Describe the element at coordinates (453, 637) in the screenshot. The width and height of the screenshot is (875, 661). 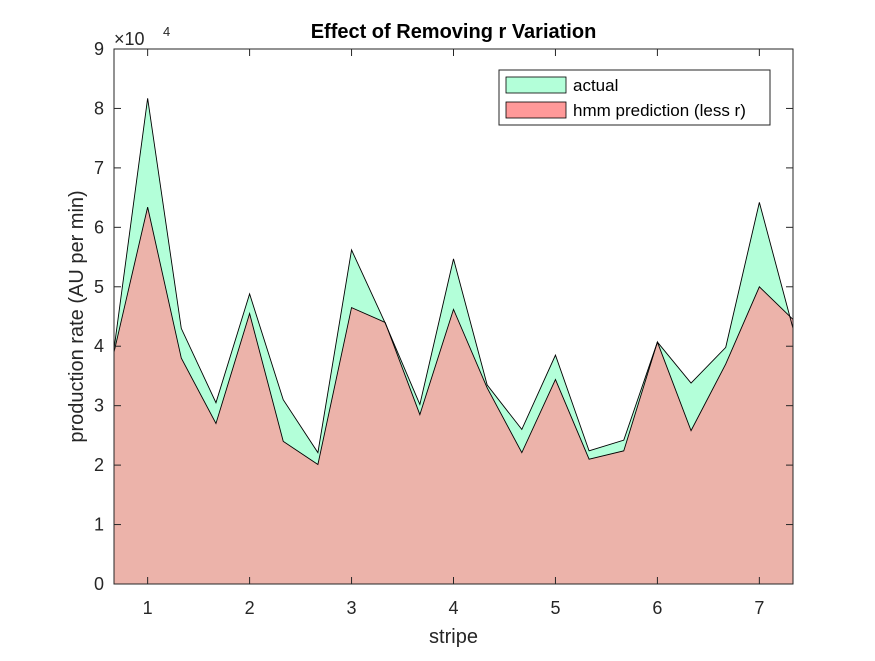
I see `x-axis-label: stripe` at that location.